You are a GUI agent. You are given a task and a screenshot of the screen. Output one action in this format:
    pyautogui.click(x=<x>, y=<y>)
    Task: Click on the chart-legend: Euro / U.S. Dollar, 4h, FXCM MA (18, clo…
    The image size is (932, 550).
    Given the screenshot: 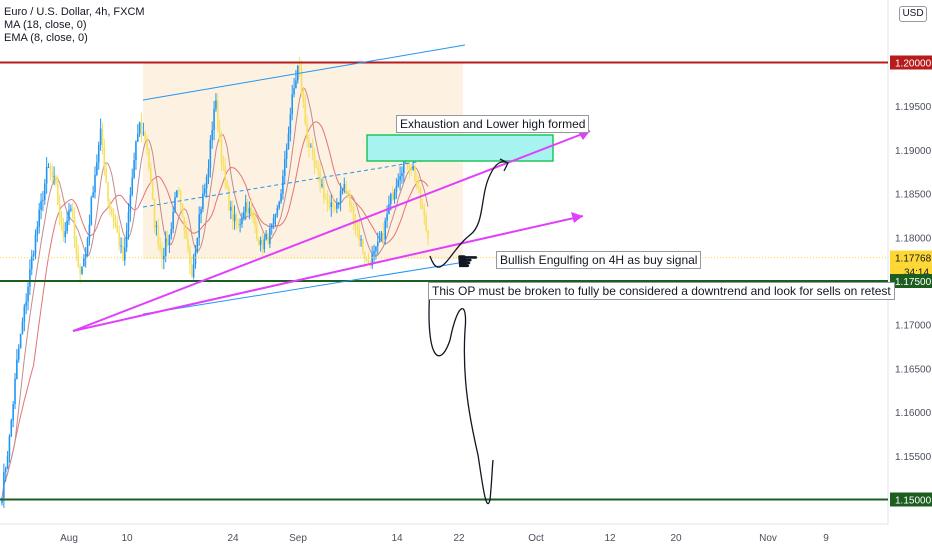 What is the action you would take?
    pyautogui.click(x=74, y=25)
    